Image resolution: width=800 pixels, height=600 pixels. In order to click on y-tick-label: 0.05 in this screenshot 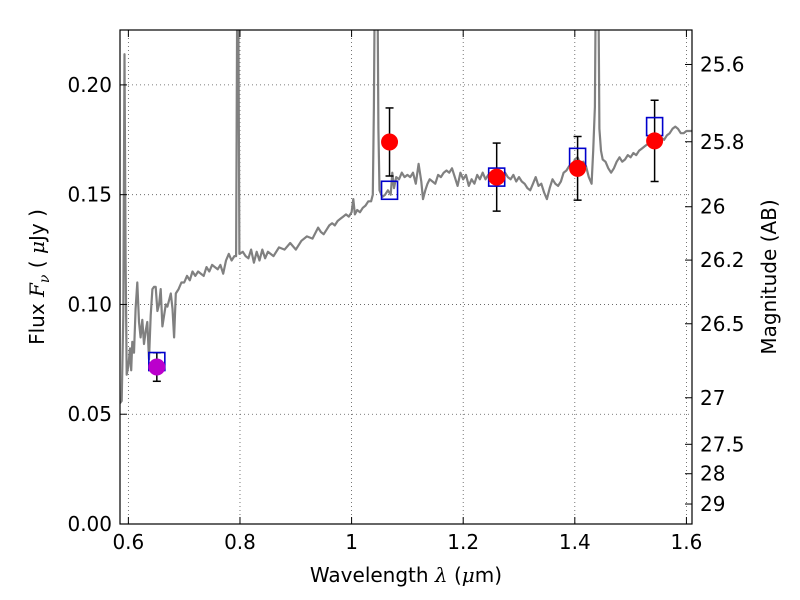, I will do `click(89, 414)`.